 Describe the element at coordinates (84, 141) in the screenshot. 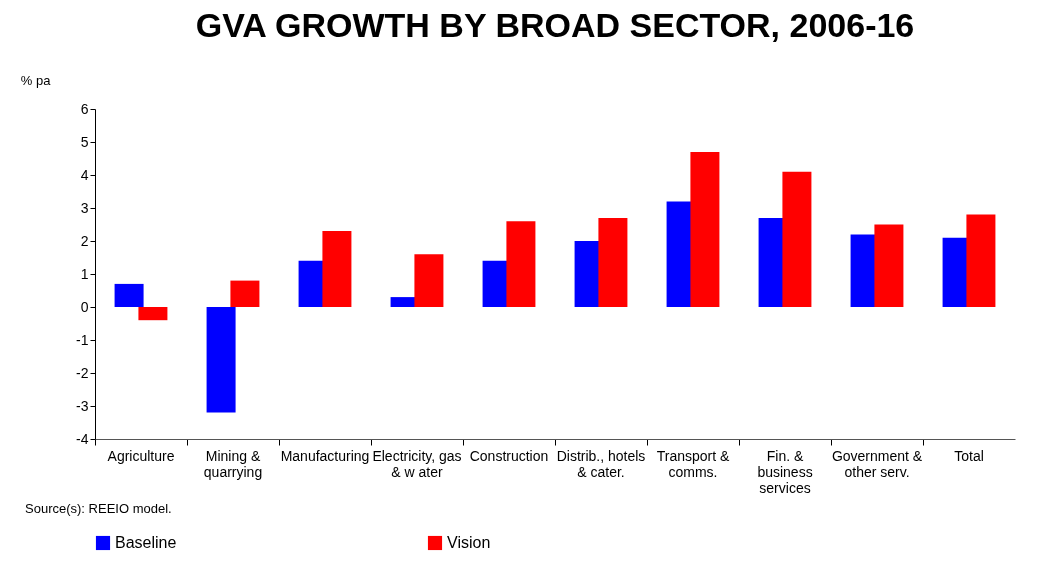

I see `y-tick-label: 5` at that location.